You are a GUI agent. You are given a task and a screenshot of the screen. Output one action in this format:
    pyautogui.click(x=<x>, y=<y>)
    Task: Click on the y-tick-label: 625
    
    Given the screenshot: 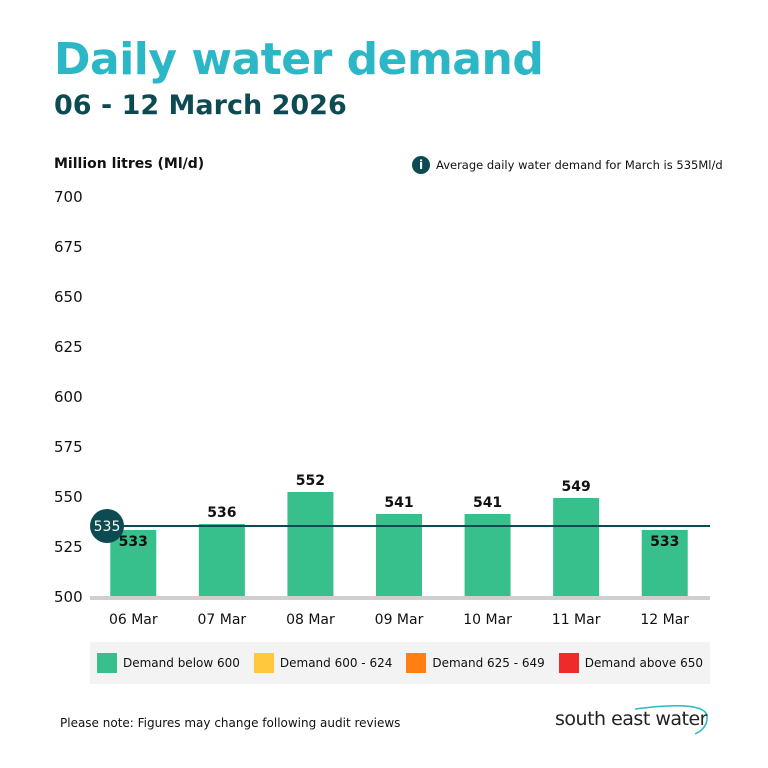 What is the action you would take?
    pyautogui.click(x=68, y=347)
    